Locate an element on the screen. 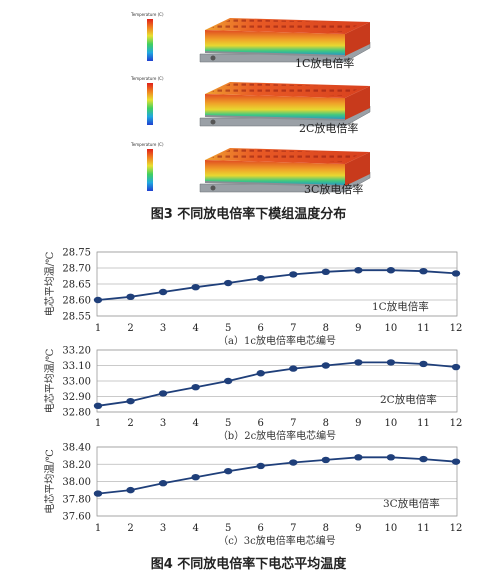 This screenshot has width=497, height=573. y-tick-label: 38.20 is located at coordinates (76, 465).